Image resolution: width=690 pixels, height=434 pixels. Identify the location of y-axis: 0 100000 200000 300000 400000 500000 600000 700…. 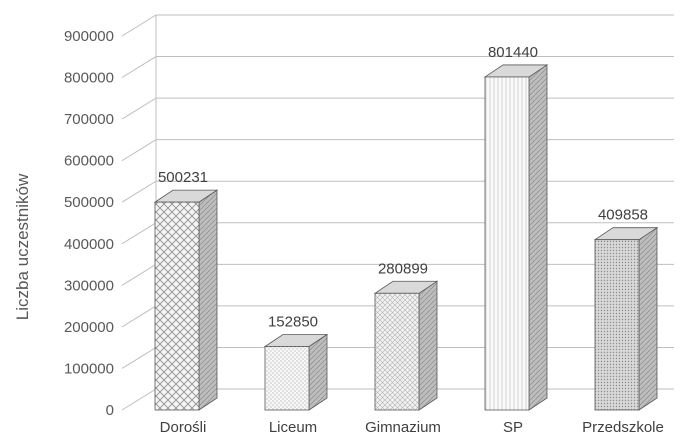
(89, 223).